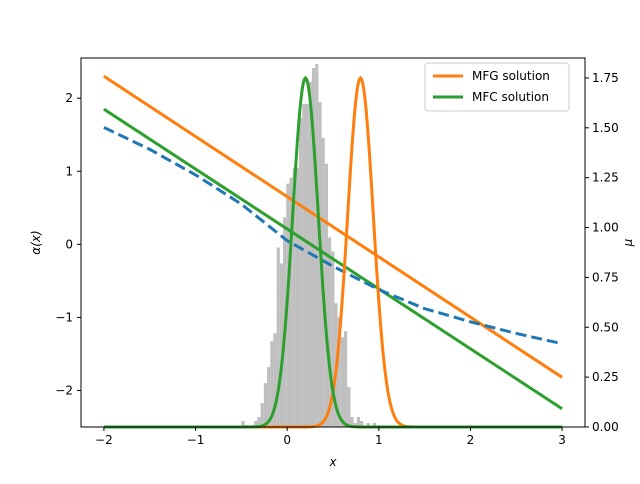 This screenshot has height=484, width=640. I want to click on x-tick-label: 2, so click(471, 440).